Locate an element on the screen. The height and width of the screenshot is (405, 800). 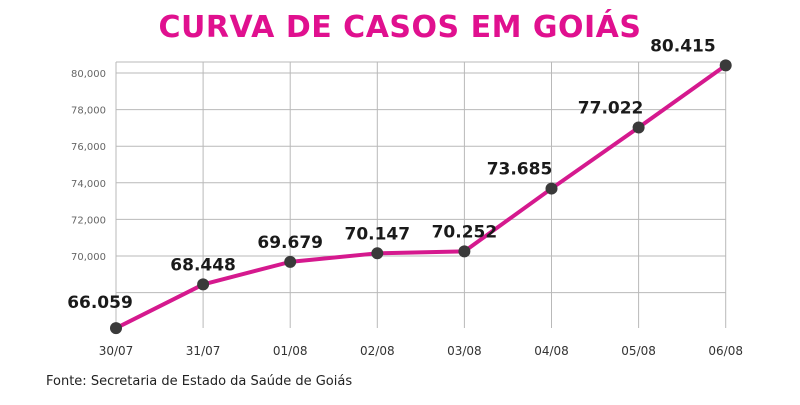
x-tick-label: 31/07 is located at coordinates (203, 351).